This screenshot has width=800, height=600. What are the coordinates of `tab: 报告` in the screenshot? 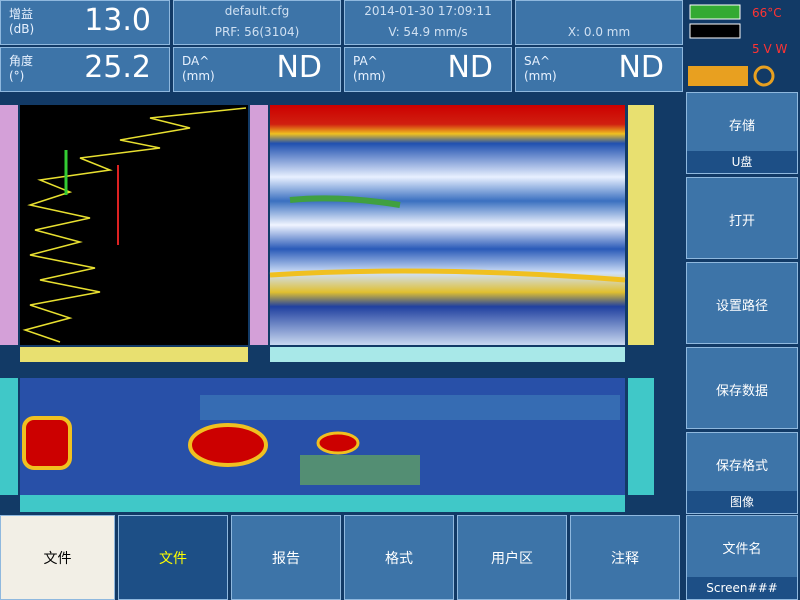 It's located at (286, 557).